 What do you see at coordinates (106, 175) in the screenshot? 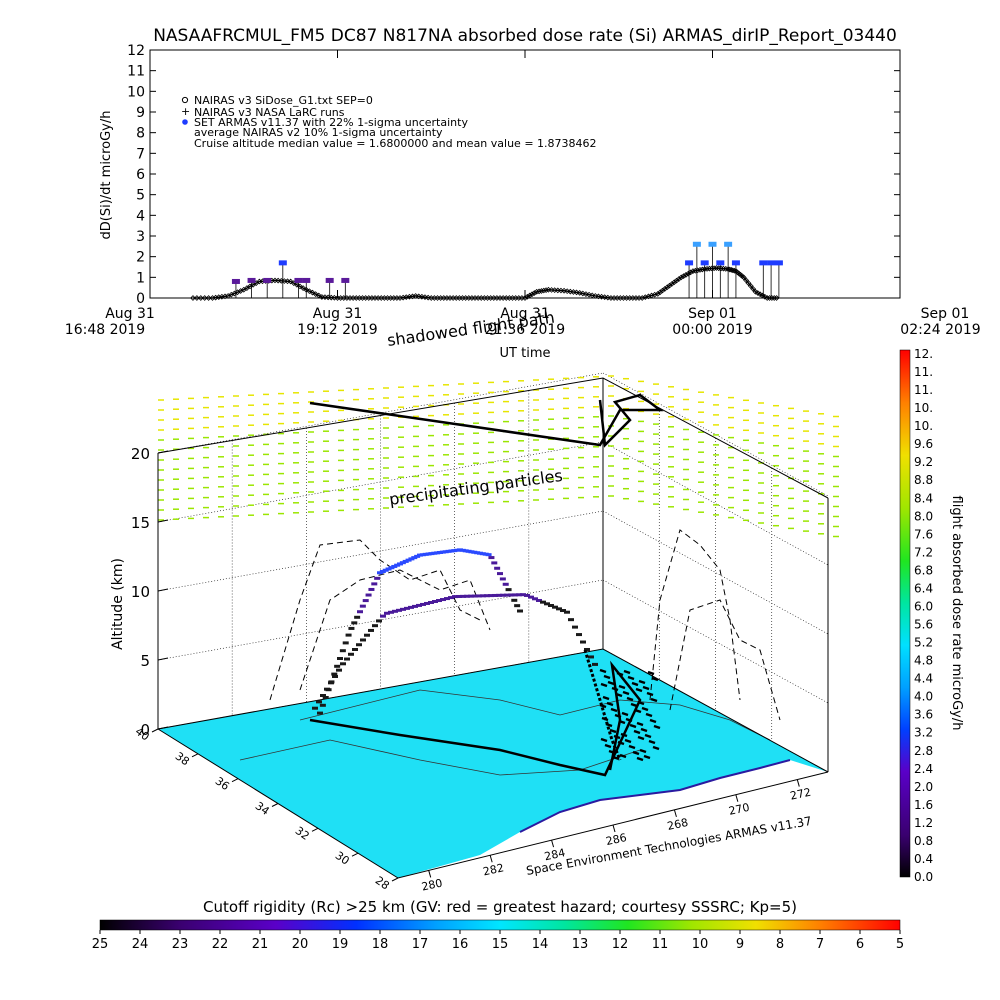
I see `top-y-axis-label: dD(Si)/dt microGy/h` at bounding box center [106, 175].